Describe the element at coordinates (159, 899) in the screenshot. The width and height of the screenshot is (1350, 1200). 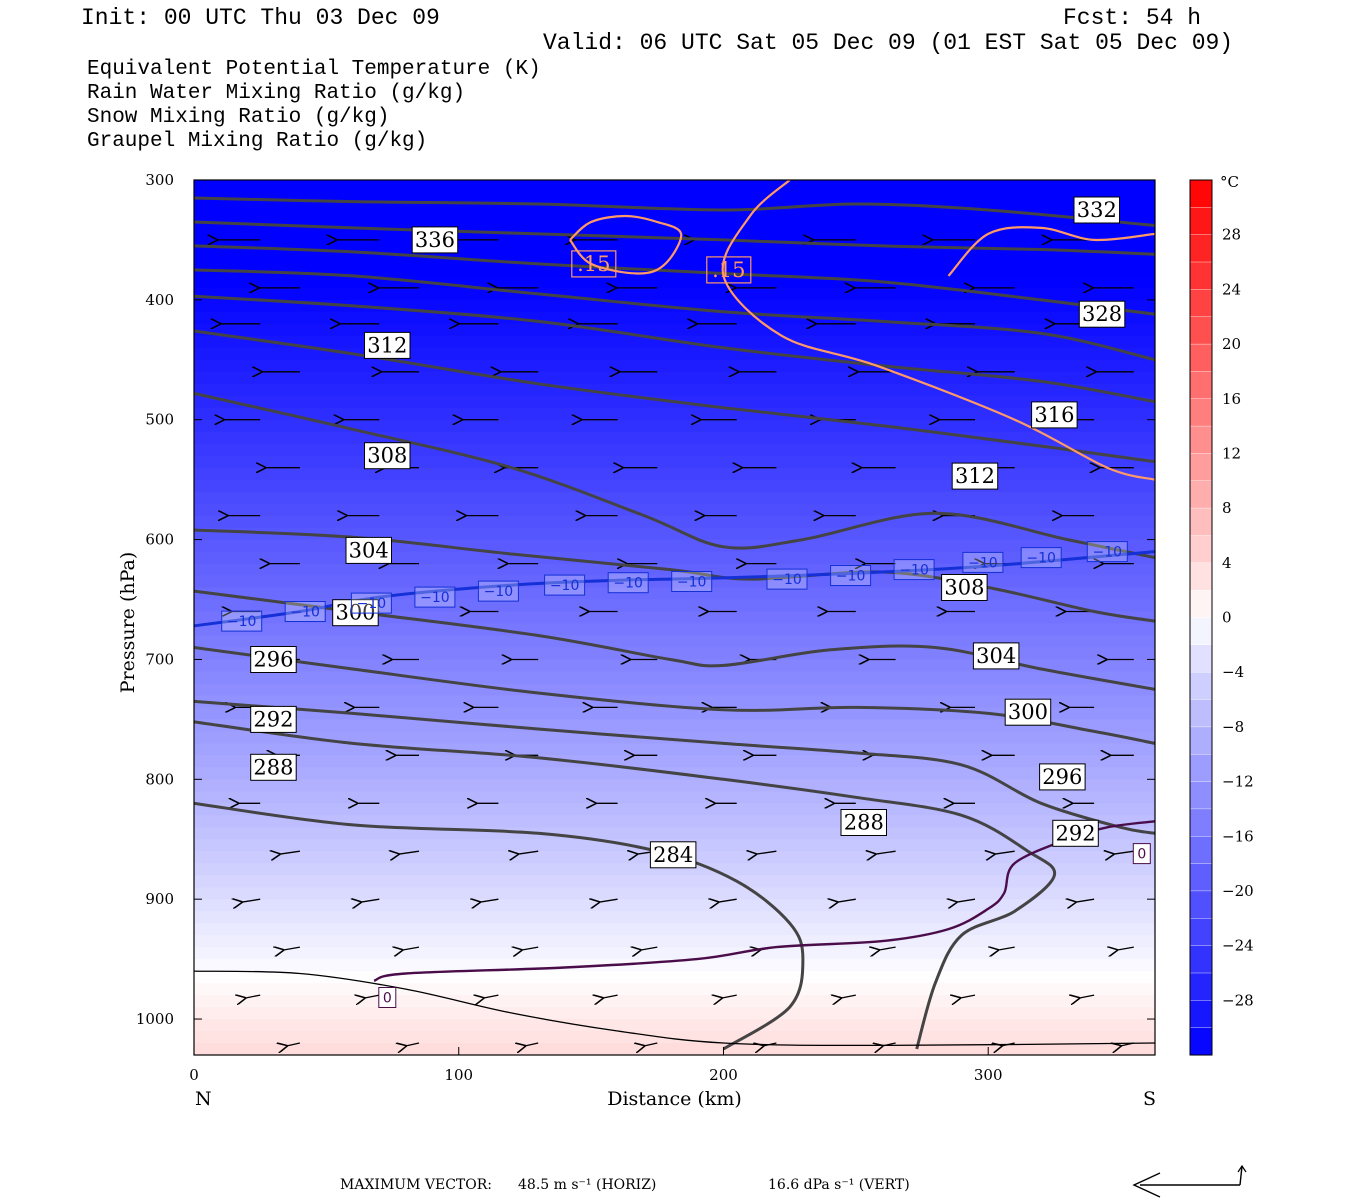
I see `y-tick-label: 900` at that location.